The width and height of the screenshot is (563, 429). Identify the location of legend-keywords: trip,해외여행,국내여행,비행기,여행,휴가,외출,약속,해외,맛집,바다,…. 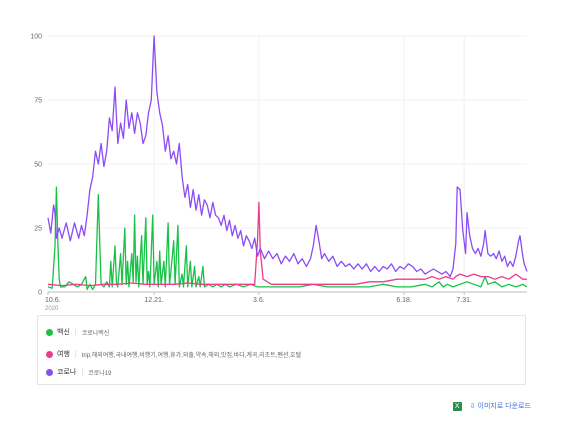
(191, 355).